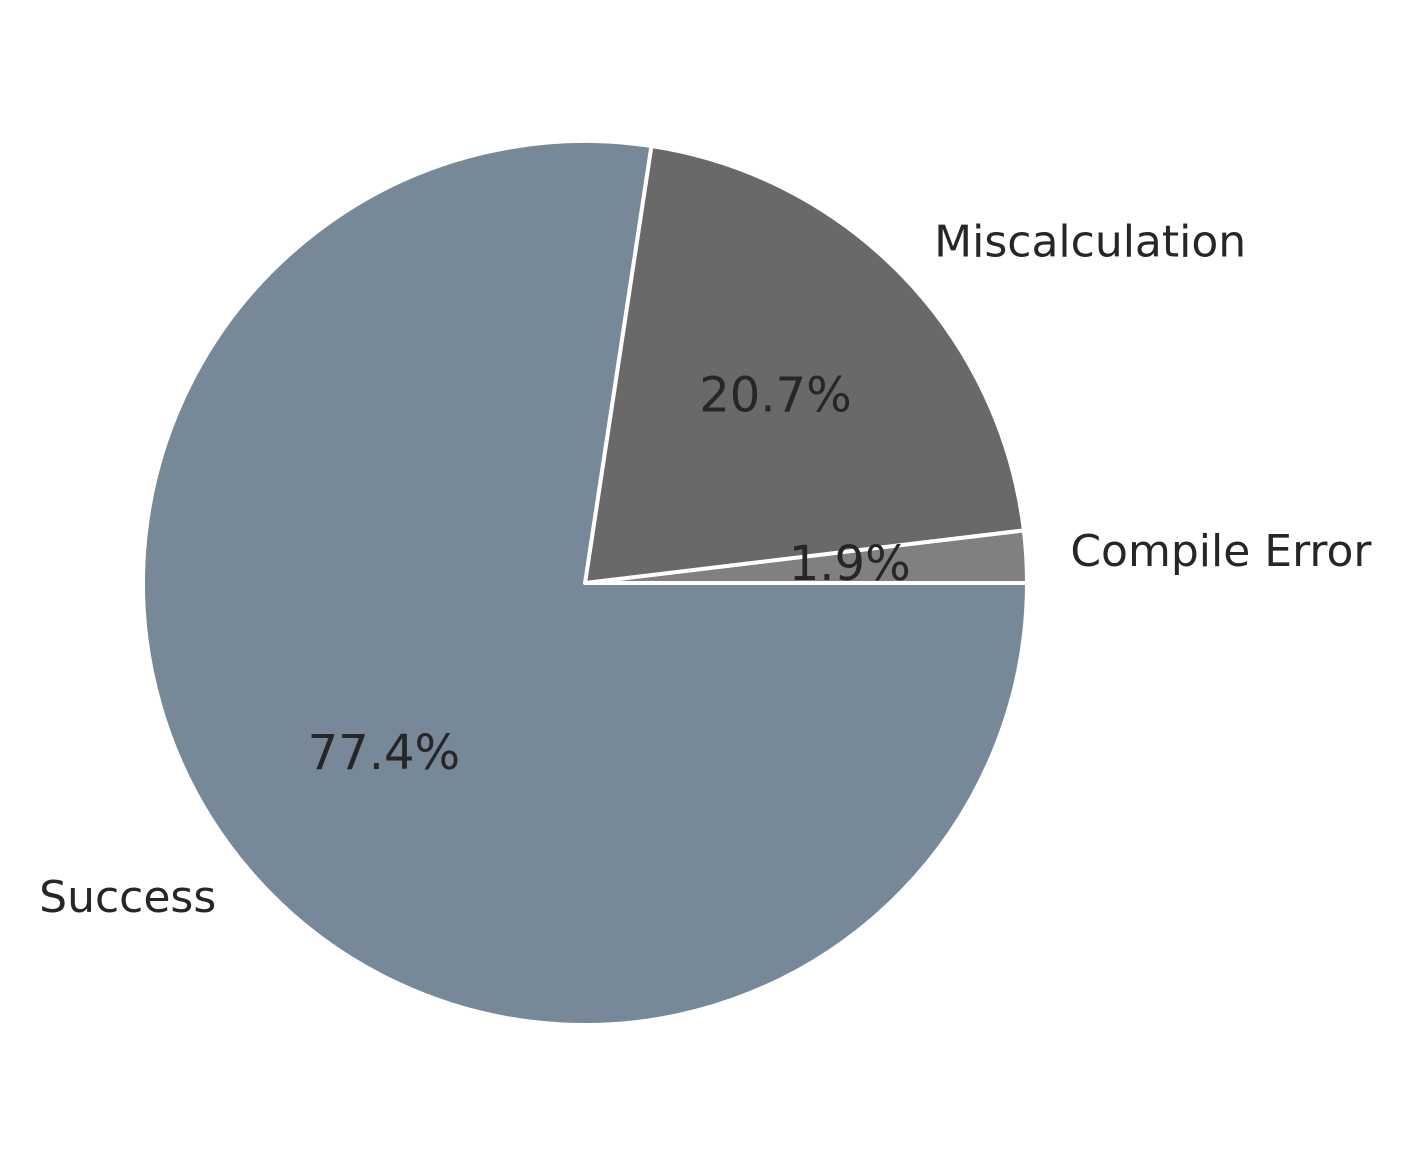  I want to click on percent-label-compile-error: 1.9%, so click(850, 564).